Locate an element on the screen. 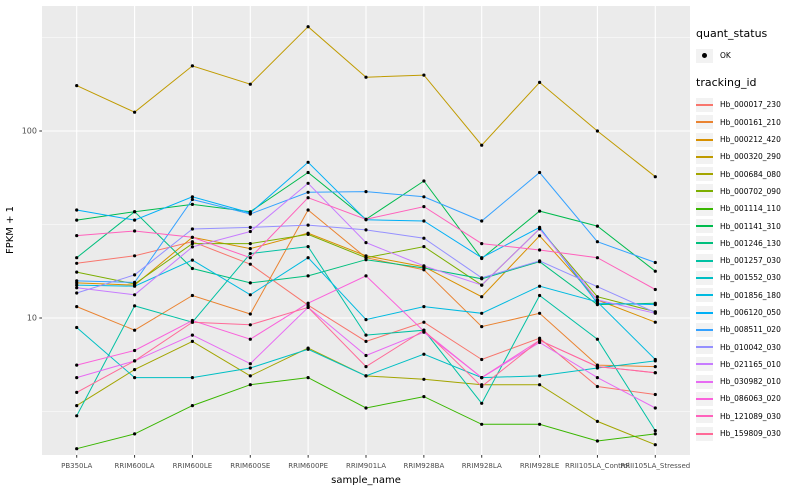  x-tick-label: RRIM928LA is located at coordinates (482, 466).